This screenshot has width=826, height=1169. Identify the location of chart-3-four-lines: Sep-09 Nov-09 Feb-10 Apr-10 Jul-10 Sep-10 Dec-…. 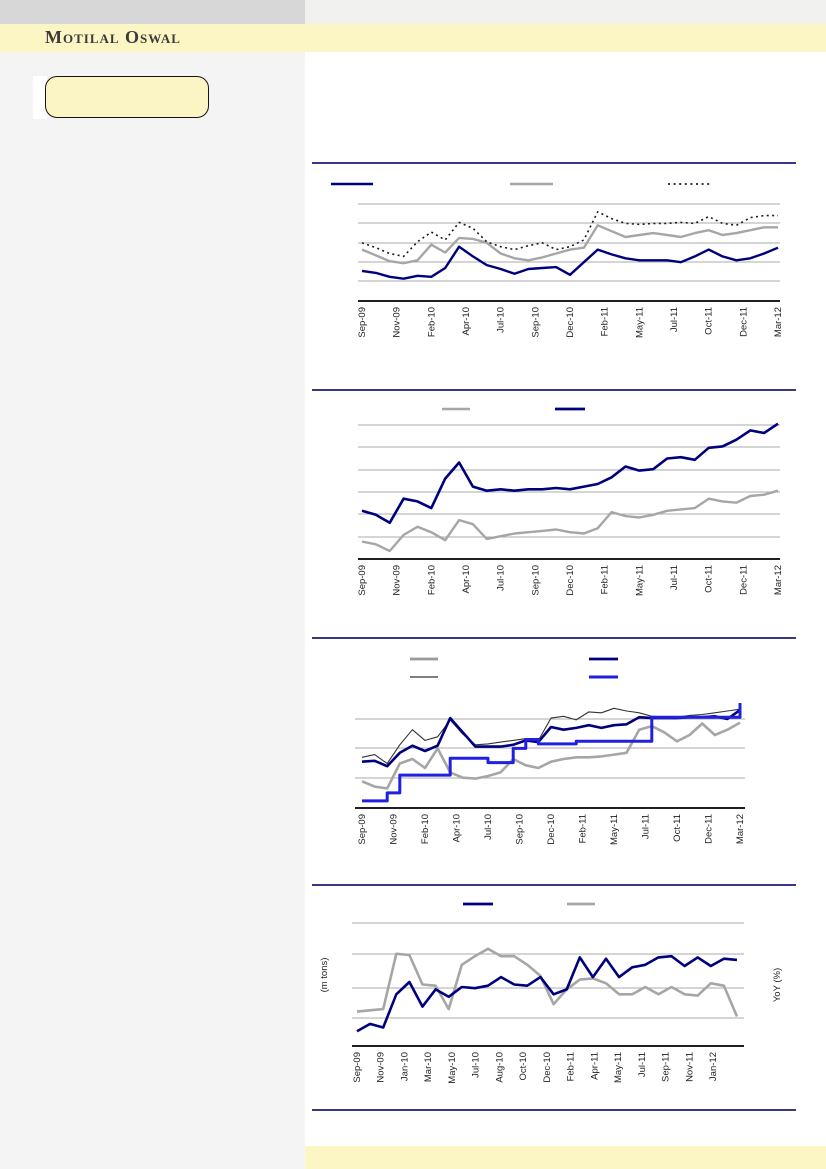
(554, 741).